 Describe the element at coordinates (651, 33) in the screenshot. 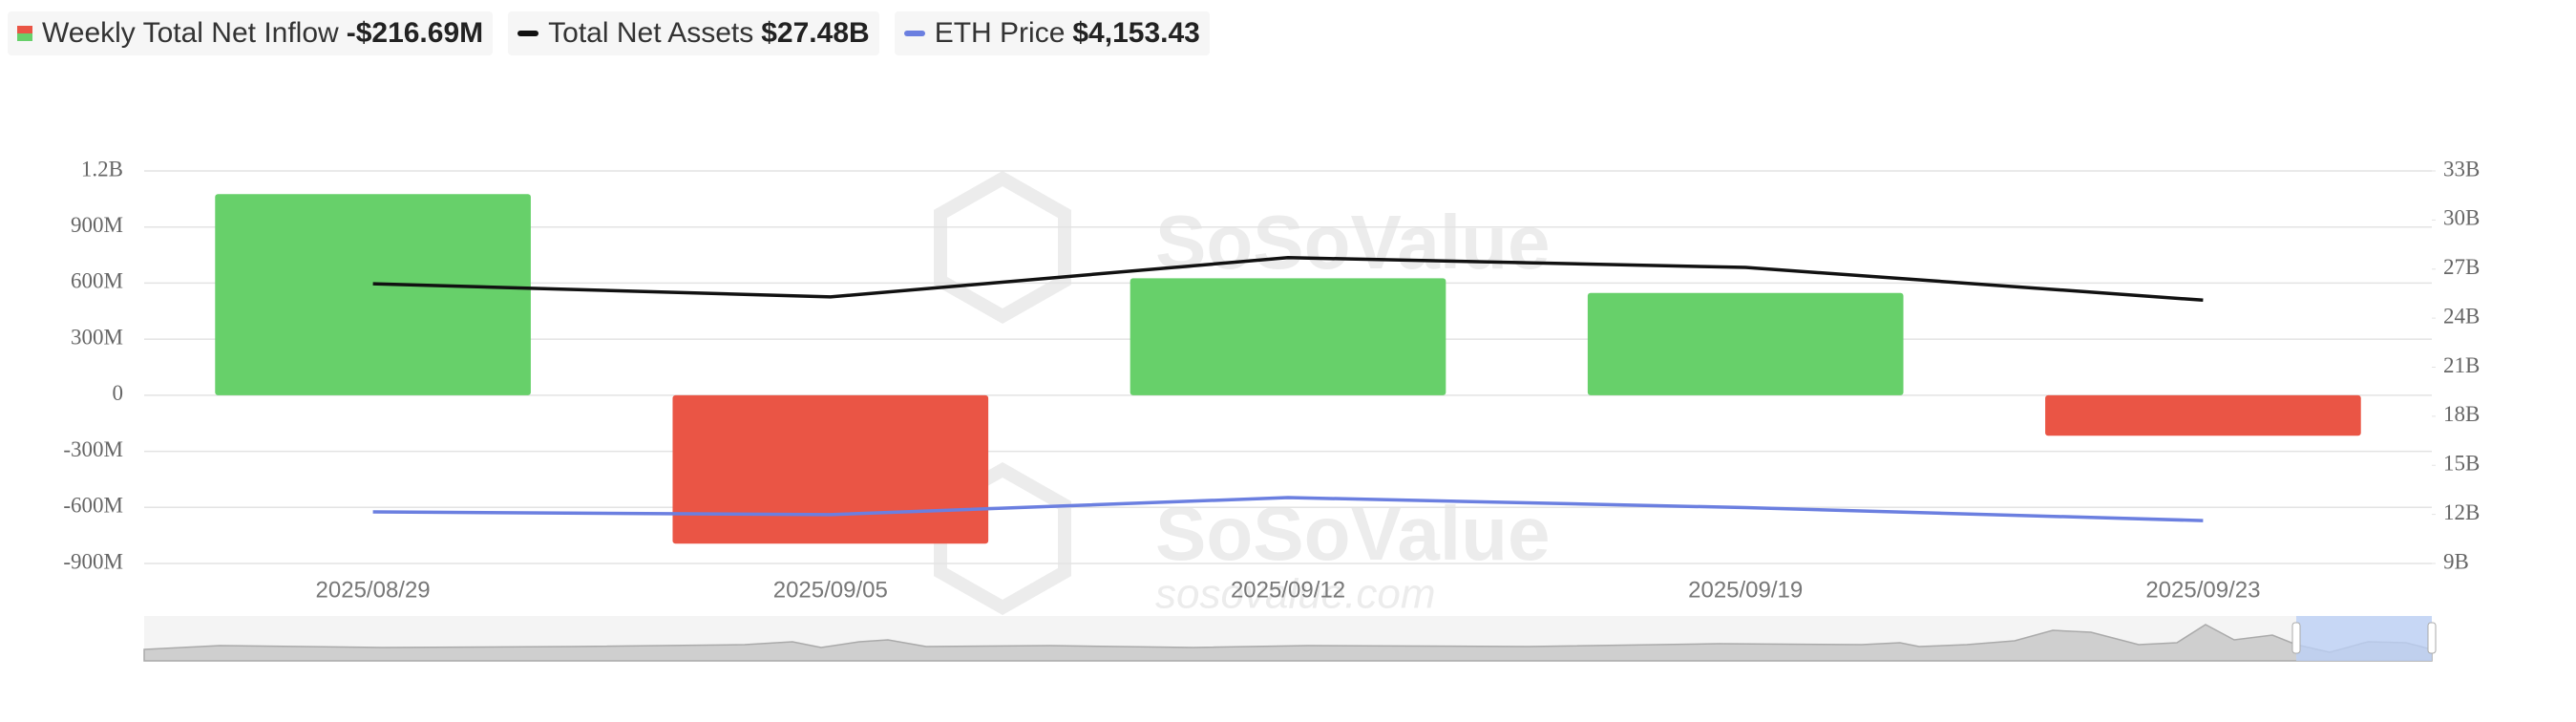

I see `legend-label: Total Net Assets` at that location.